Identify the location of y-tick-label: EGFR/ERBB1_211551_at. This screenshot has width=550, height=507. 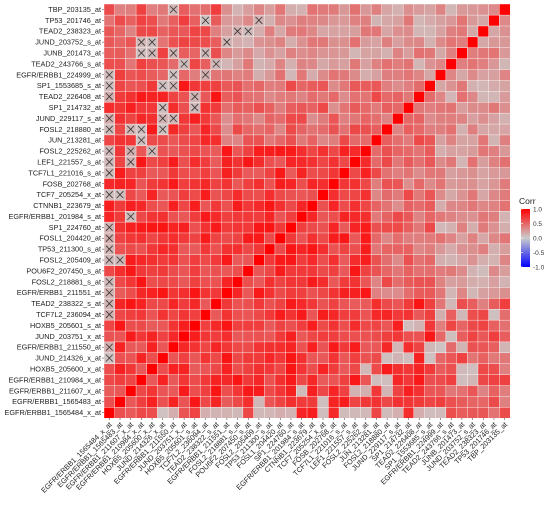
(59, 292).